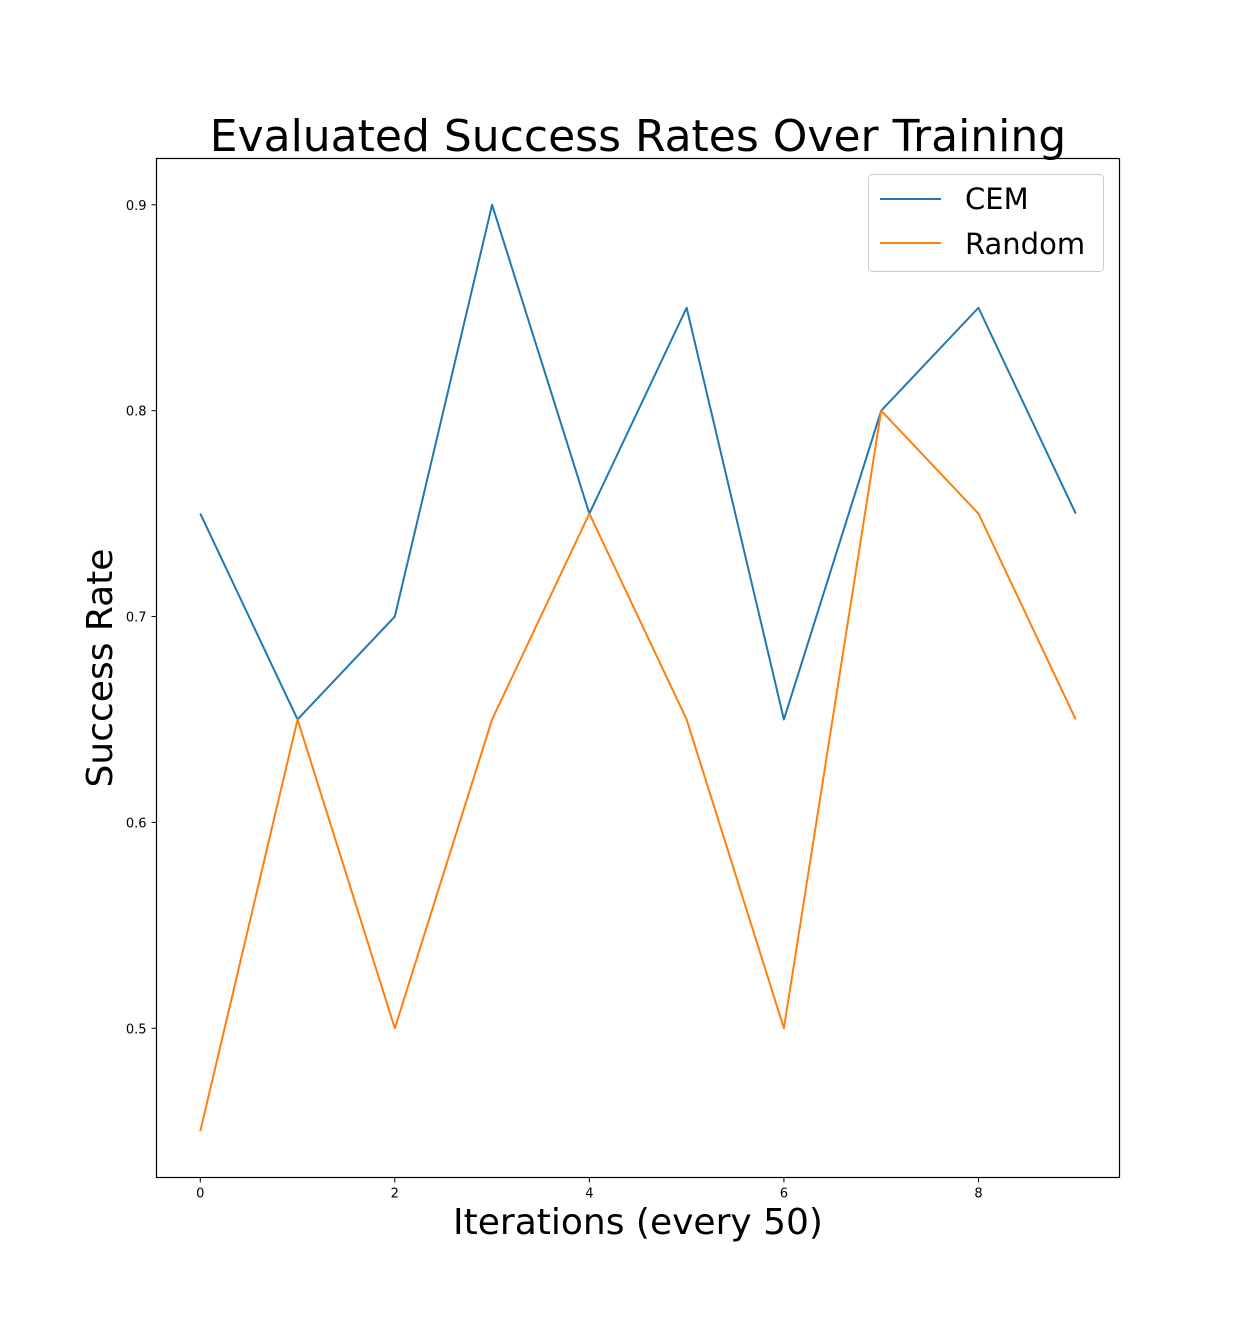 This screenshot has height=1323, width=1244. Describe the element at coordinates (589, 1194) in the screenshot. I see `x-tick-label: 4` at that location.